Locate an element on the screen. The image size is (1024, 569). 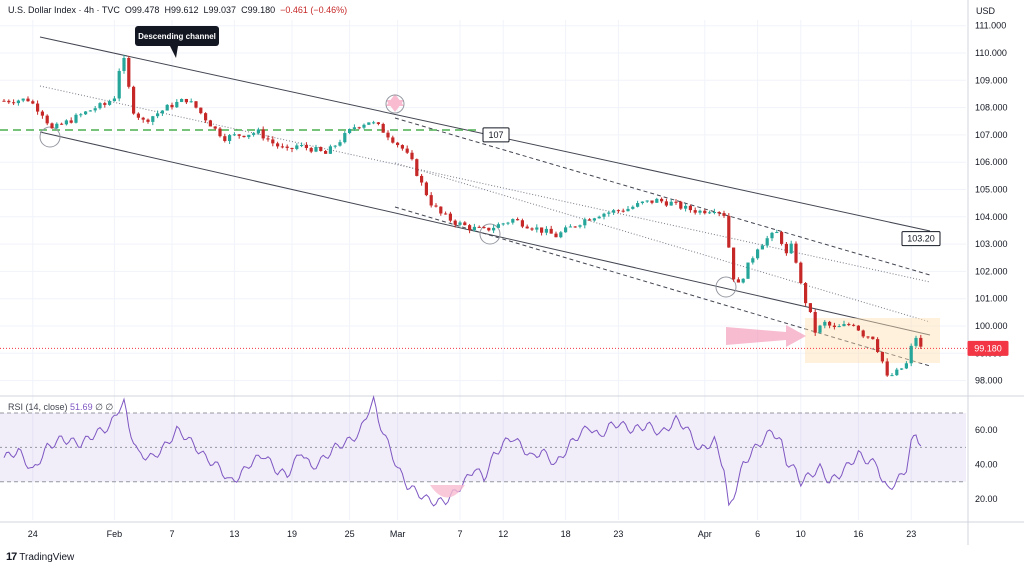
tradingview-name: TradingView is located at coordinates (47, 557).